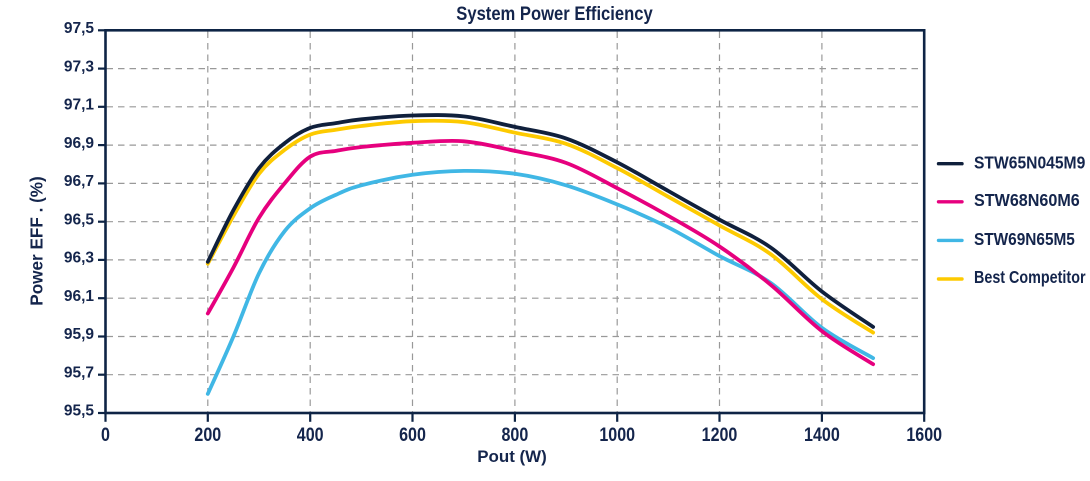  Describe the element at coordinates (412, 435) in the screenshot. I see `svg-text: 600` at that location.